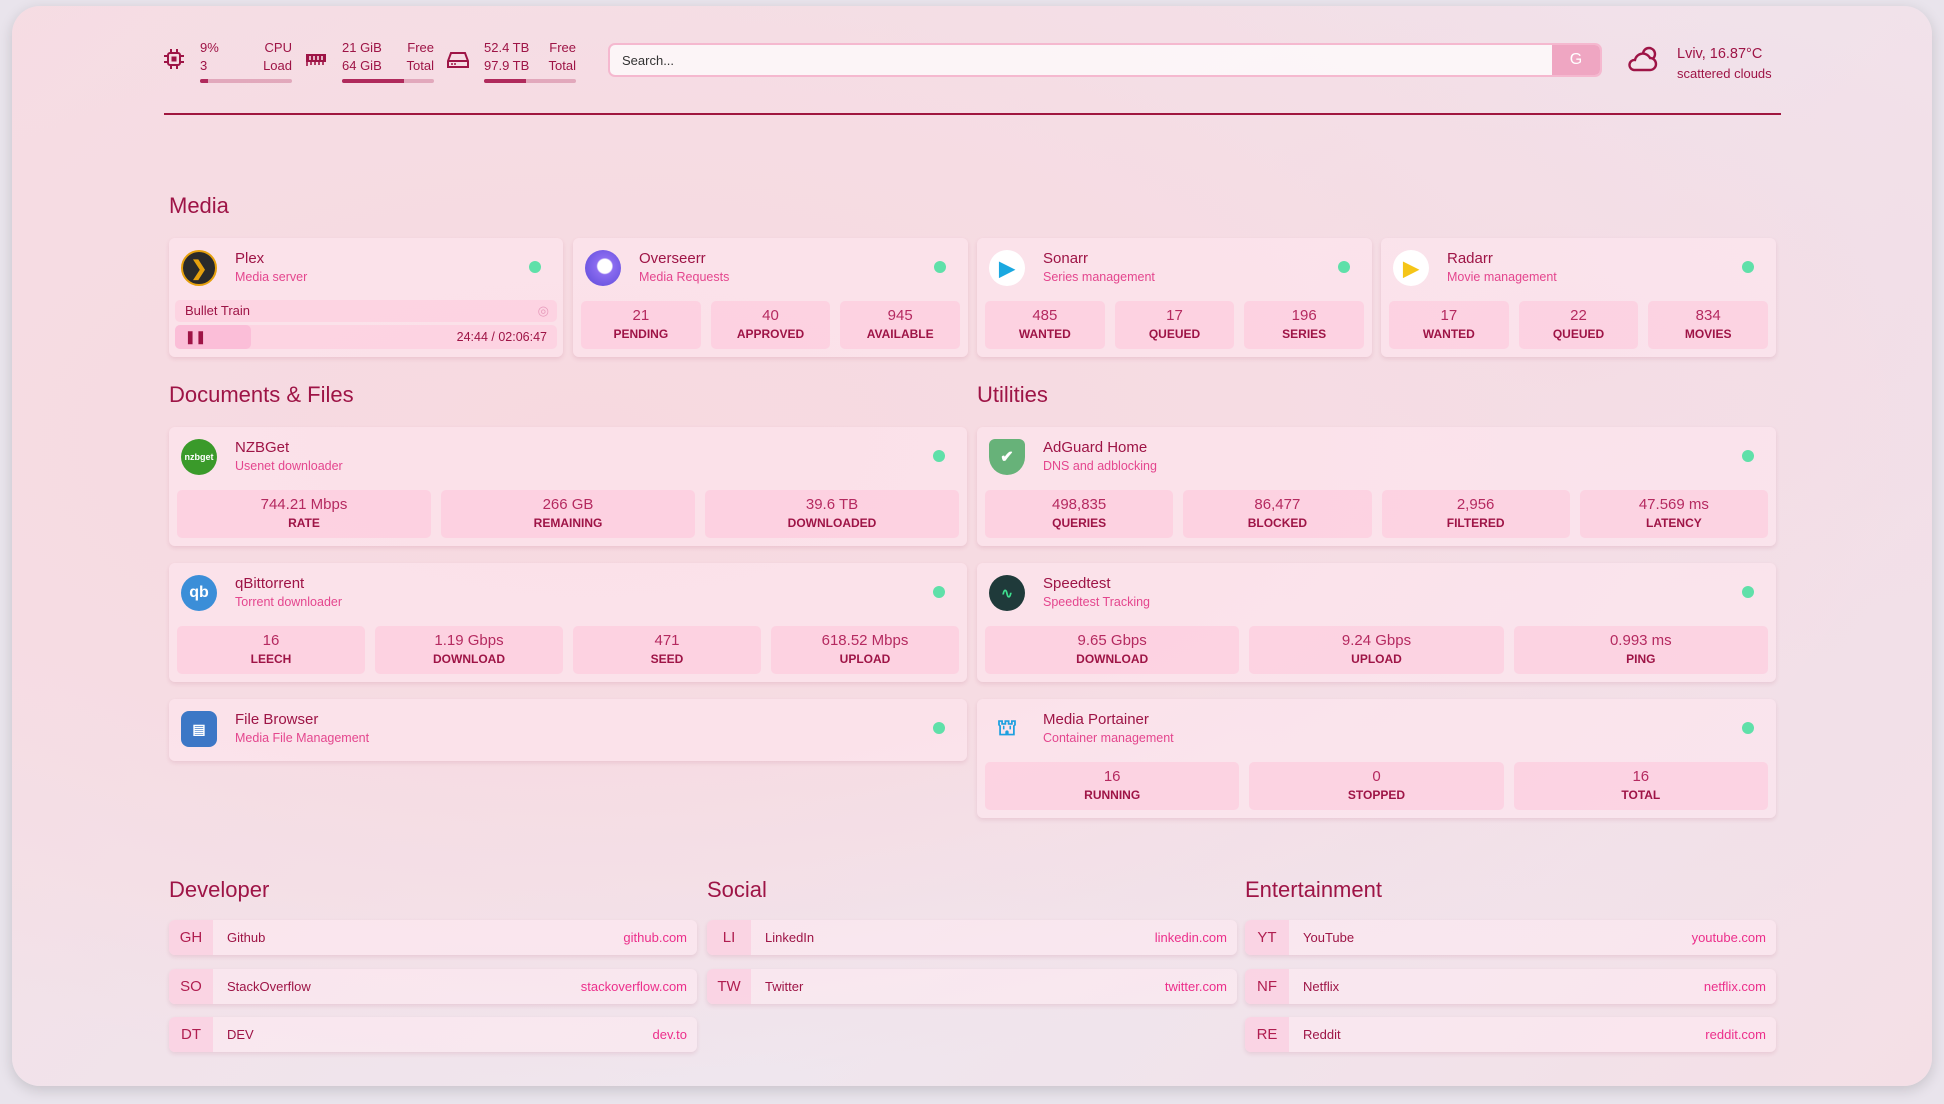  What do you see at coordinates (469, 659) in the screenshot?
I see `stat-label: DOWNLOAD` at bounding box center [469, 659].